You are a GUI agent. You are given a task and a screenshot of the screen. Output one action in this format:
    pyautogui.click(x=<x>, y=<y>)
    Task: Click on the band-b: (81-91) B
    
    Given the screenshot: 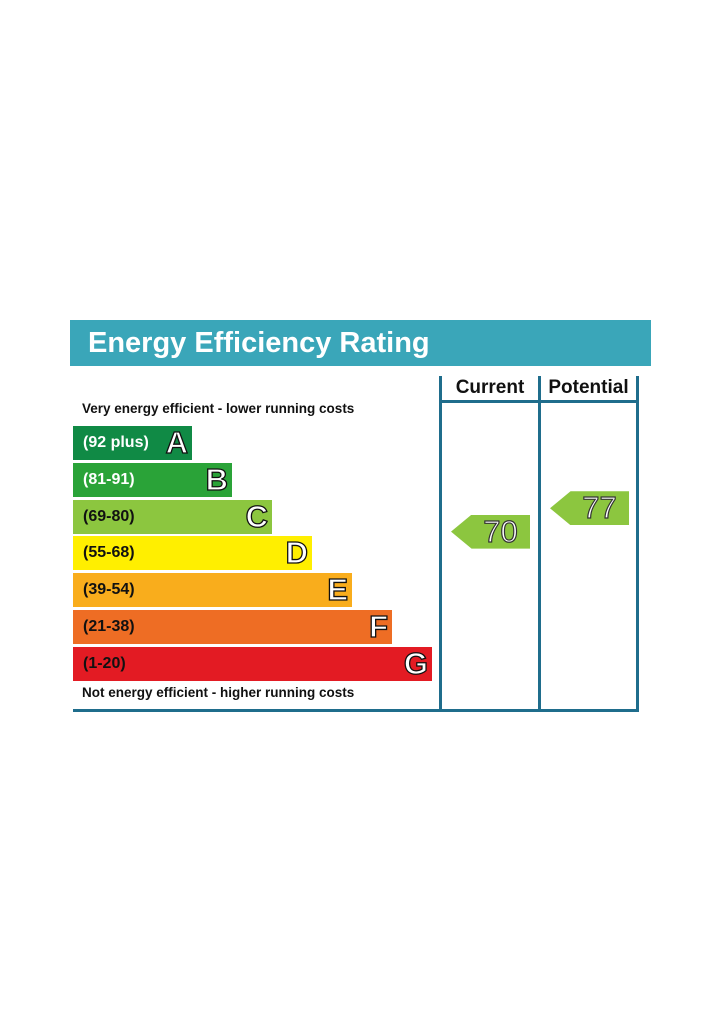 What is the action you would take?
    pyautogui.click(x=152, y=479)
    